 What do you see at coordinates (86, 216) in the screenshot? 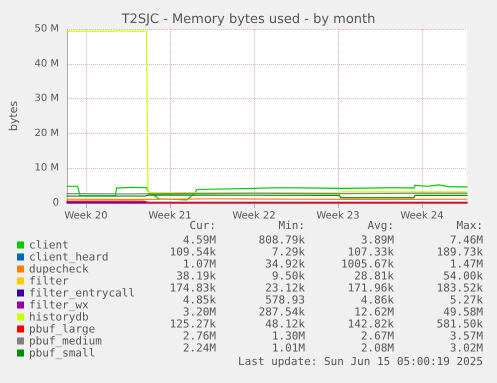
I see `x-tick-label: Week 20` at bounding box center [86, 216].